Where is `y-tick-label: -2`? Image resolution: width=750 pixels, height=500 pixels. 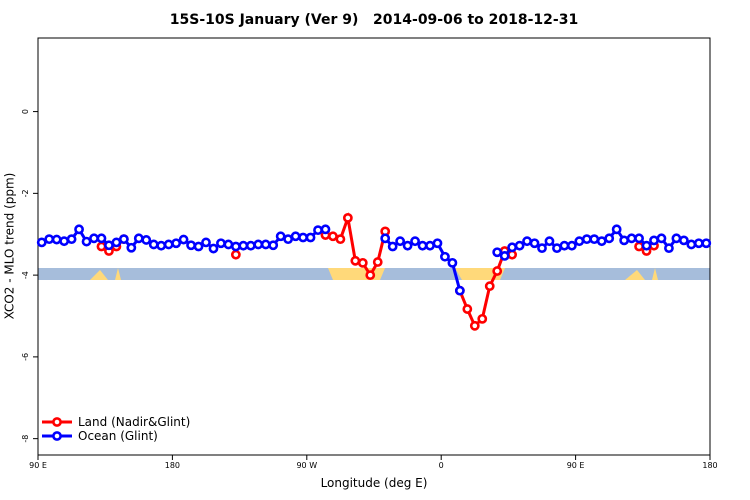
y-tick-label: -2 is located at coordinates (25, 193).